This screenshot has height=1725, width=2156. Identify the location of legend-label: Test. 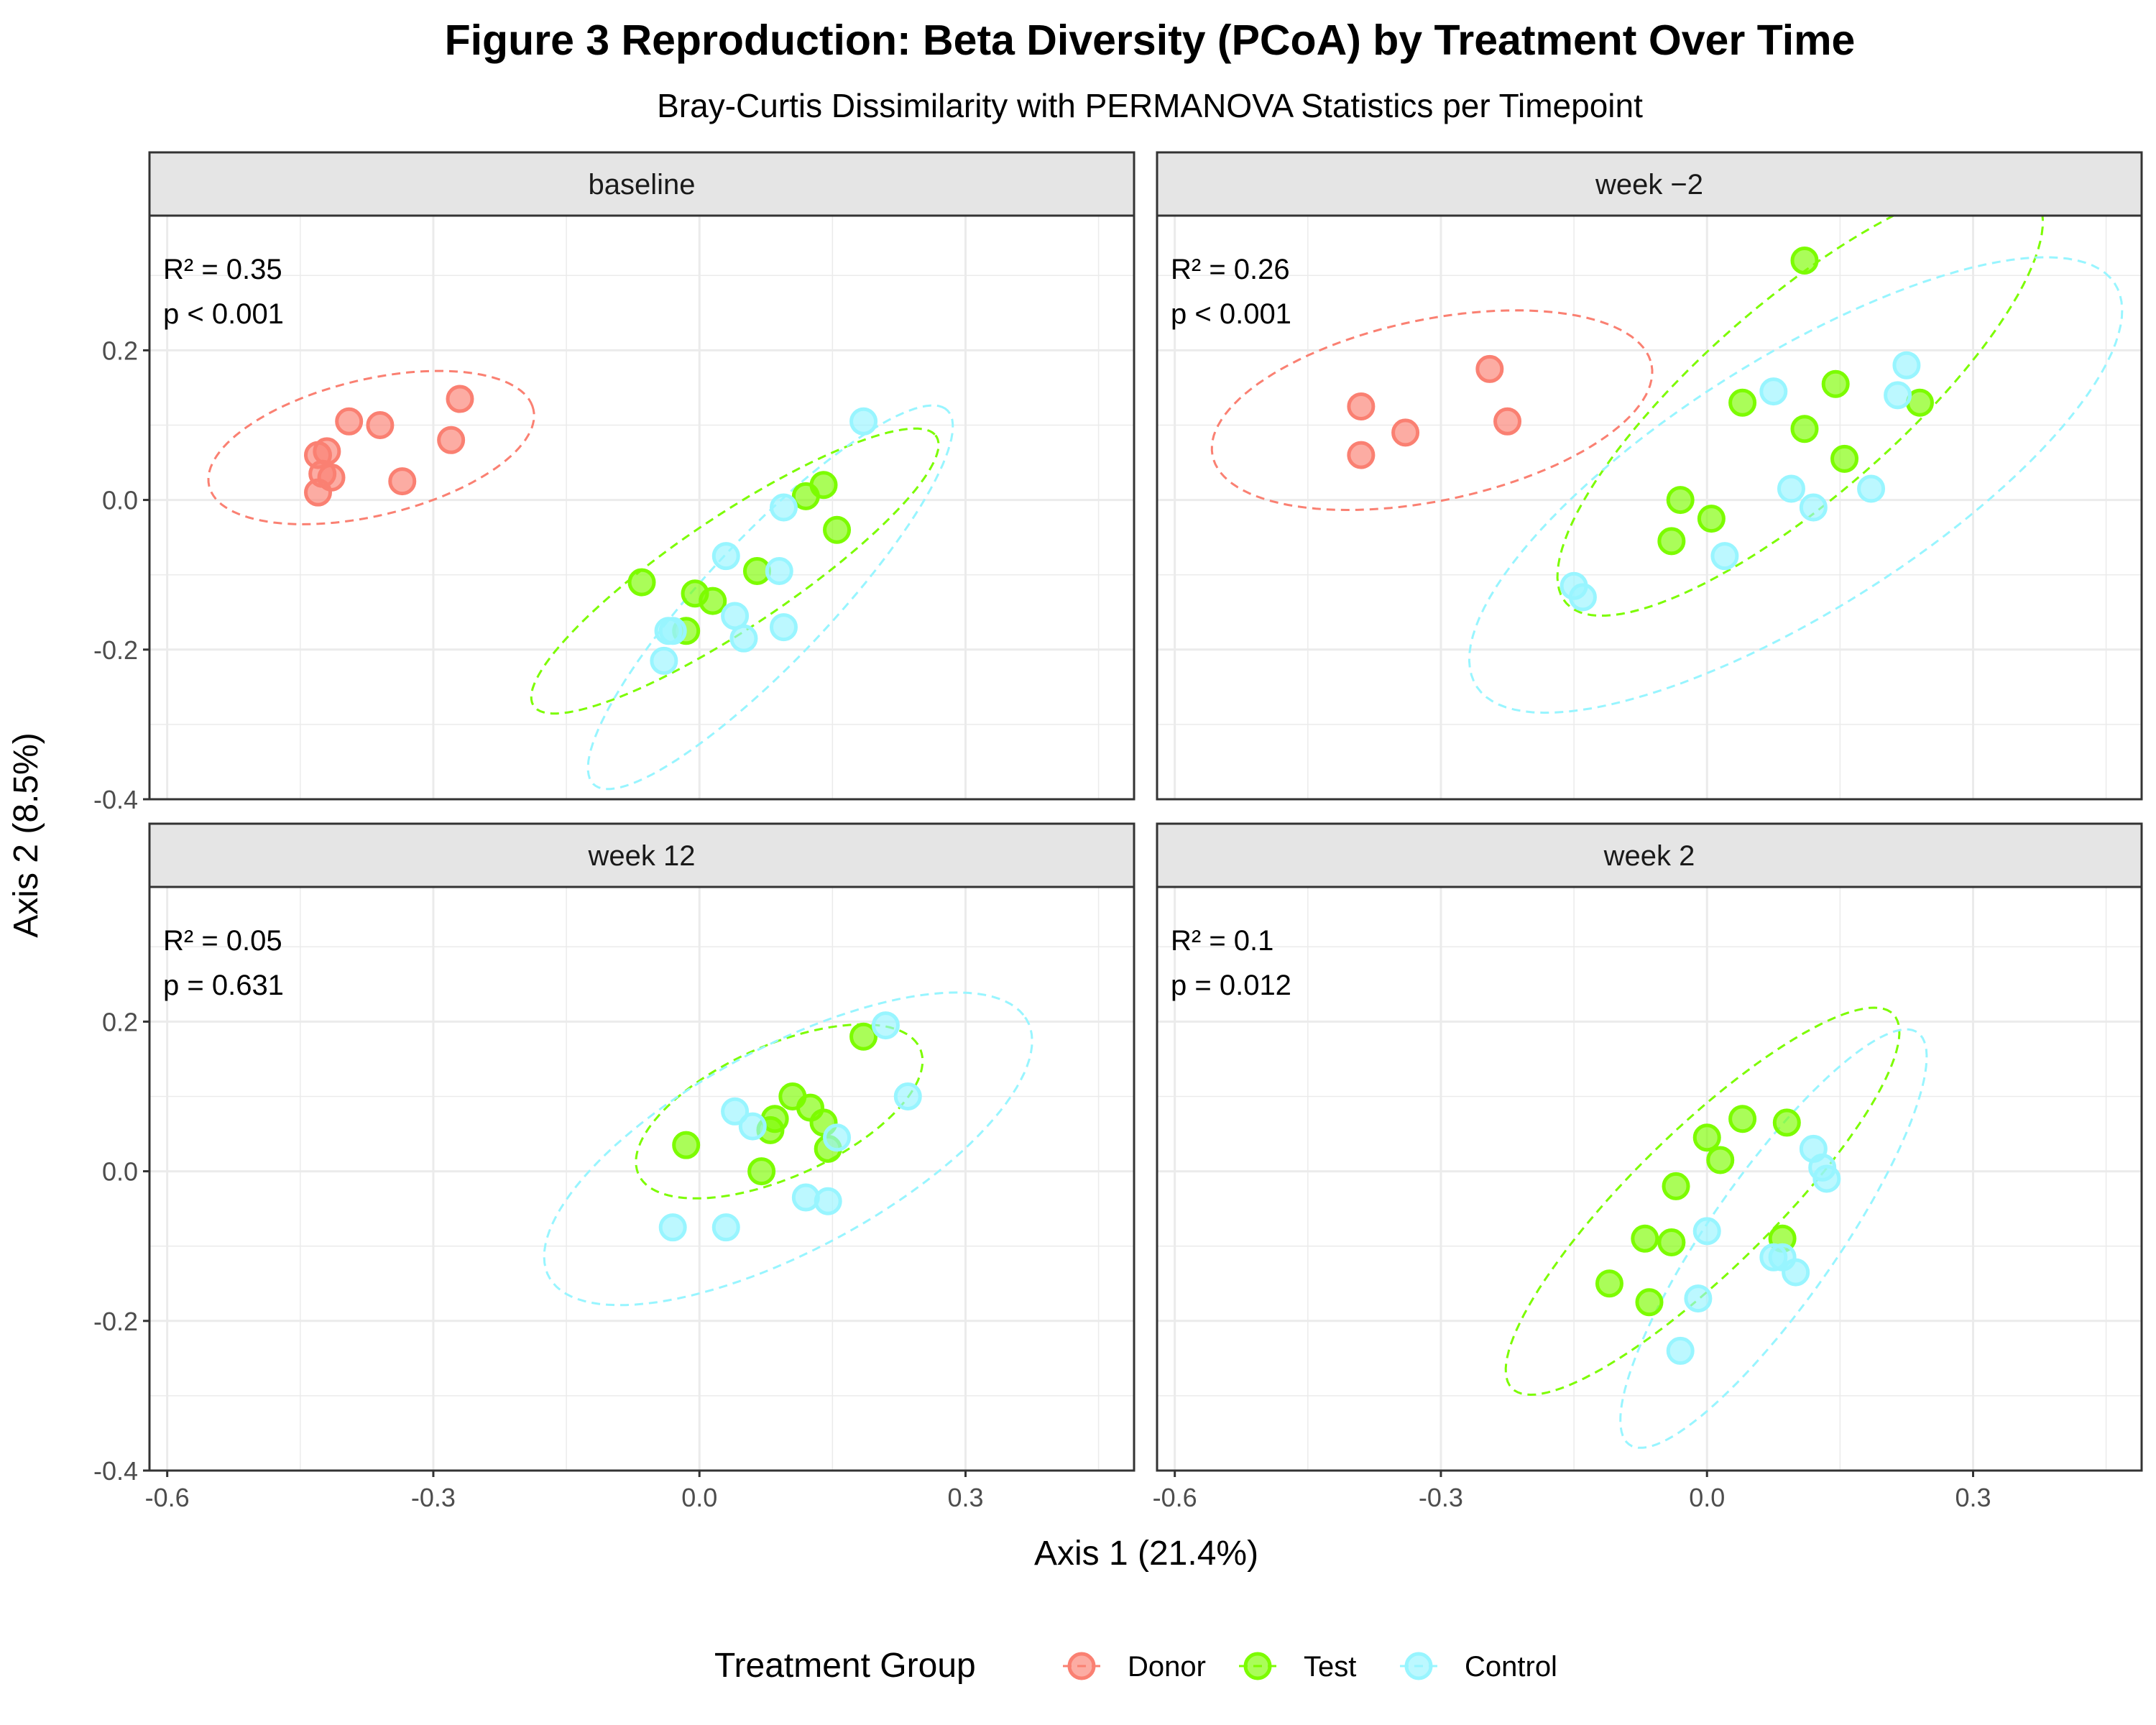
(1330, 1667).